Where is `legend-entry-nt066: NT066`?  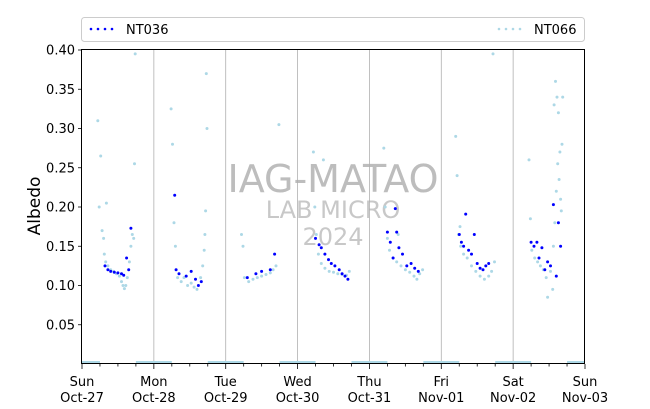
legend-entry-nt066: NT066 is located at coordinates (536, 30).